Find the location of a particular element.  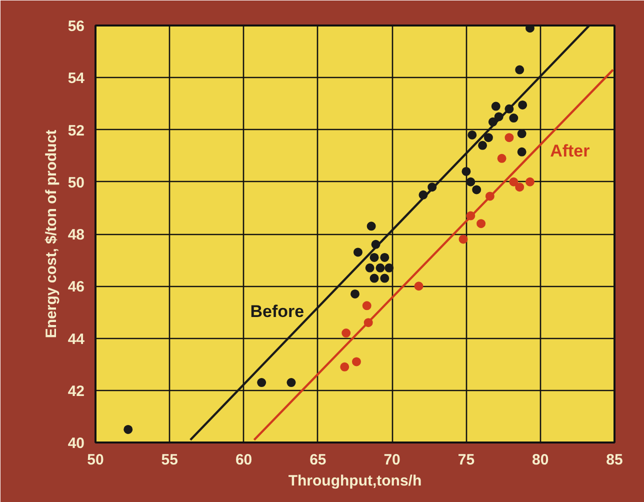

series-label: After is located at coordinates (570, 151).